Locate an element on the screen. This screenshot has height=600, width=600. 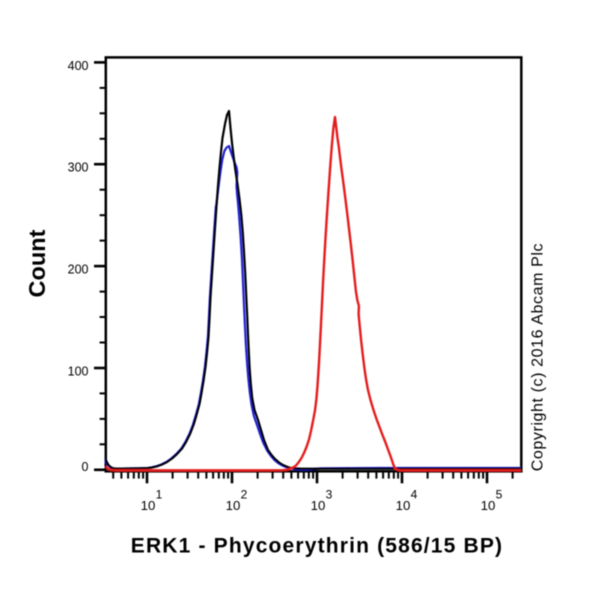
svg-text: Copyright (c) 2016 Abcam Plc is located at coordinates (538, 357).